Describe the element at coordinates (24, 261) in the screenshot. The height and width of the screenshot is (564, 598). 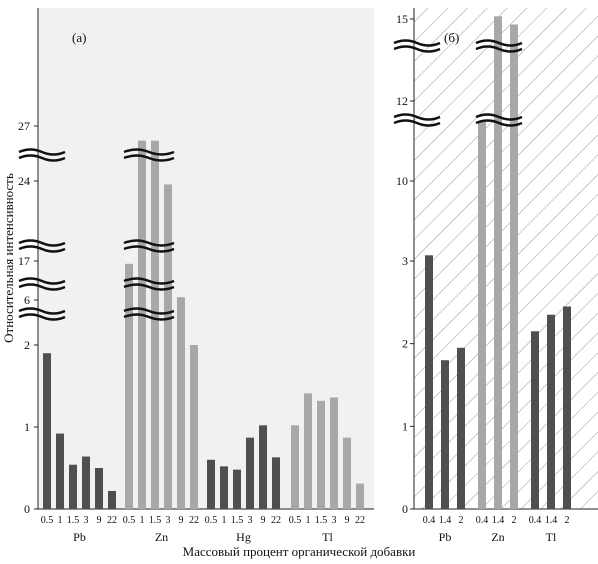
I see `y-tick-label: 17` at that location.